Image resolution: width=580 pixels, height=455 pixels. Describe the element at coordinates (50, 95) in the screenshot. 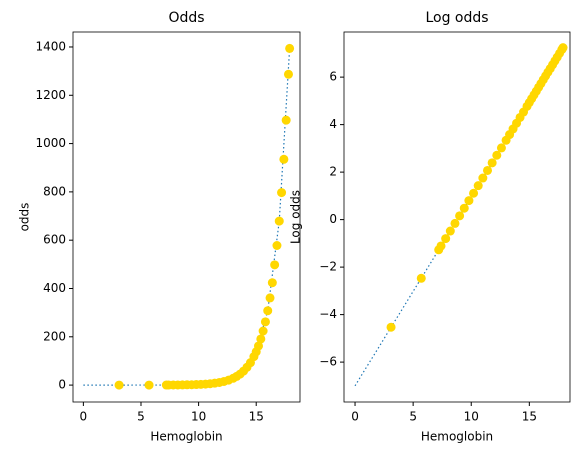

I see `y-tick-label: 1200` at that location.